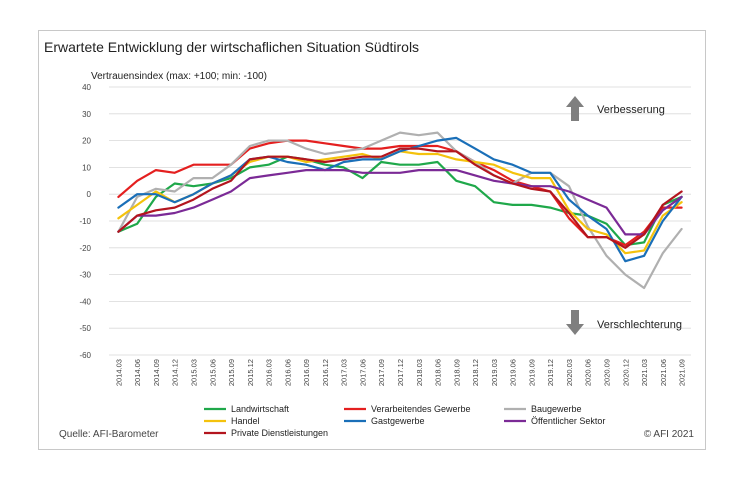  What do you see at coordinates (86, 167) in the screenshot?
I see `y-tick-label: 10` at bounding box center [86, 167].